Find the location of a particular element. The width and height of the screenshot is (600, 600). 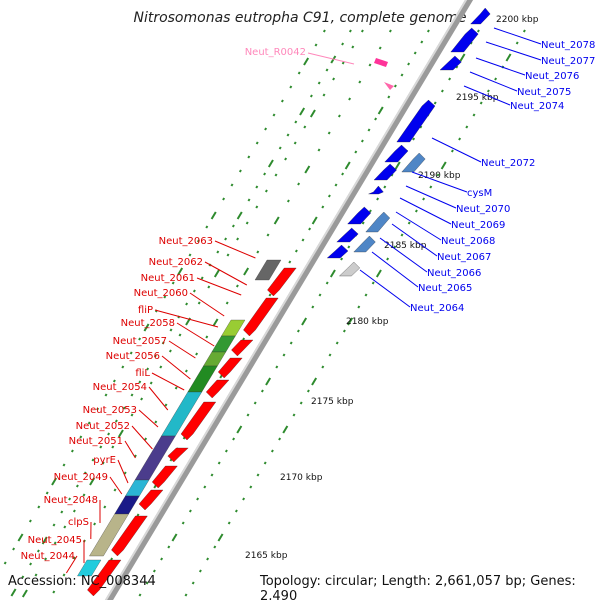

rna-label: Neut_R0042 is located at coordinates (275, 52).